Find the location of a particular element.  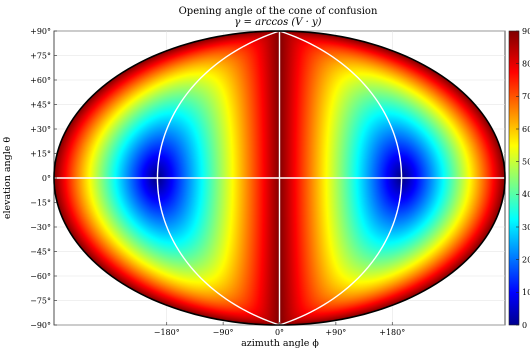

chart-title: Opening angle of the cone of confusion is located at coordinates (278, 11).